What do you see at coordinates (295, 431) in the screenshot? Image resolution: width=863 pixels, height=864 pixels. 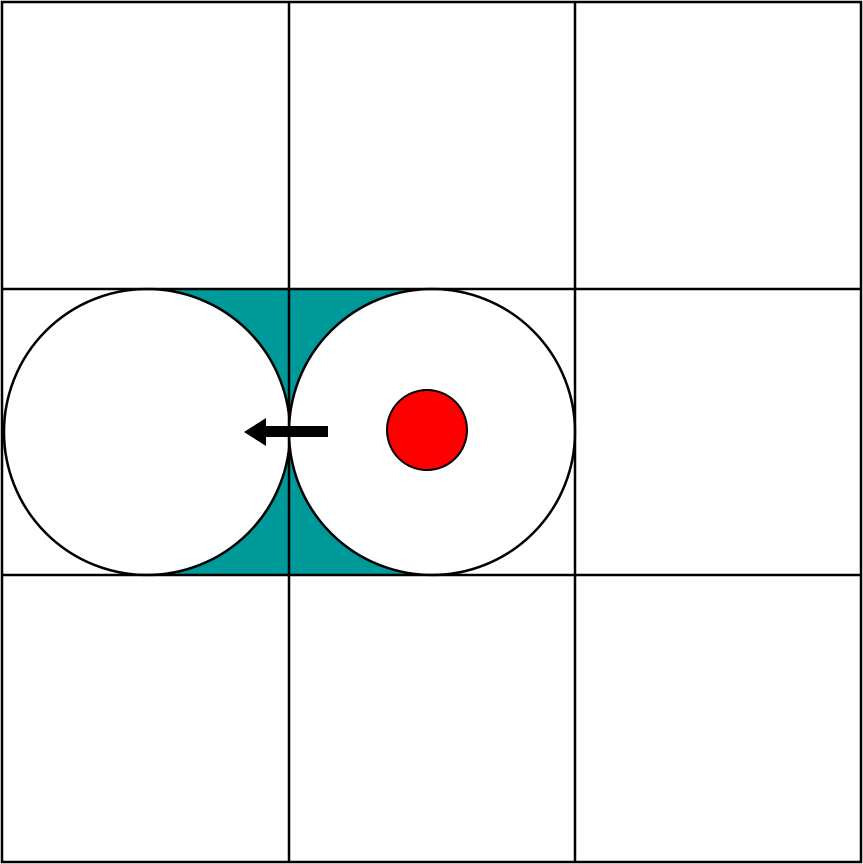 I see `arrow-shaft` at bounding box center [295, 431].